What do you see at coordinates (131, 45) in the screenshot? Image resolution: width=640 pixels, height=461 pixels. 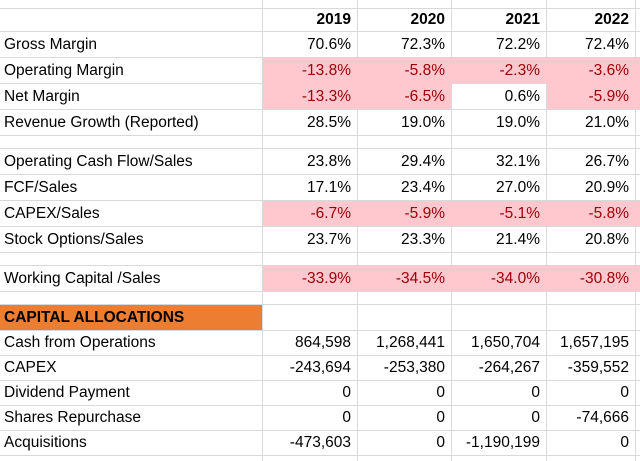 I see `row-label-gross-margin: Gross Margin` at bounding box center [131, 45].